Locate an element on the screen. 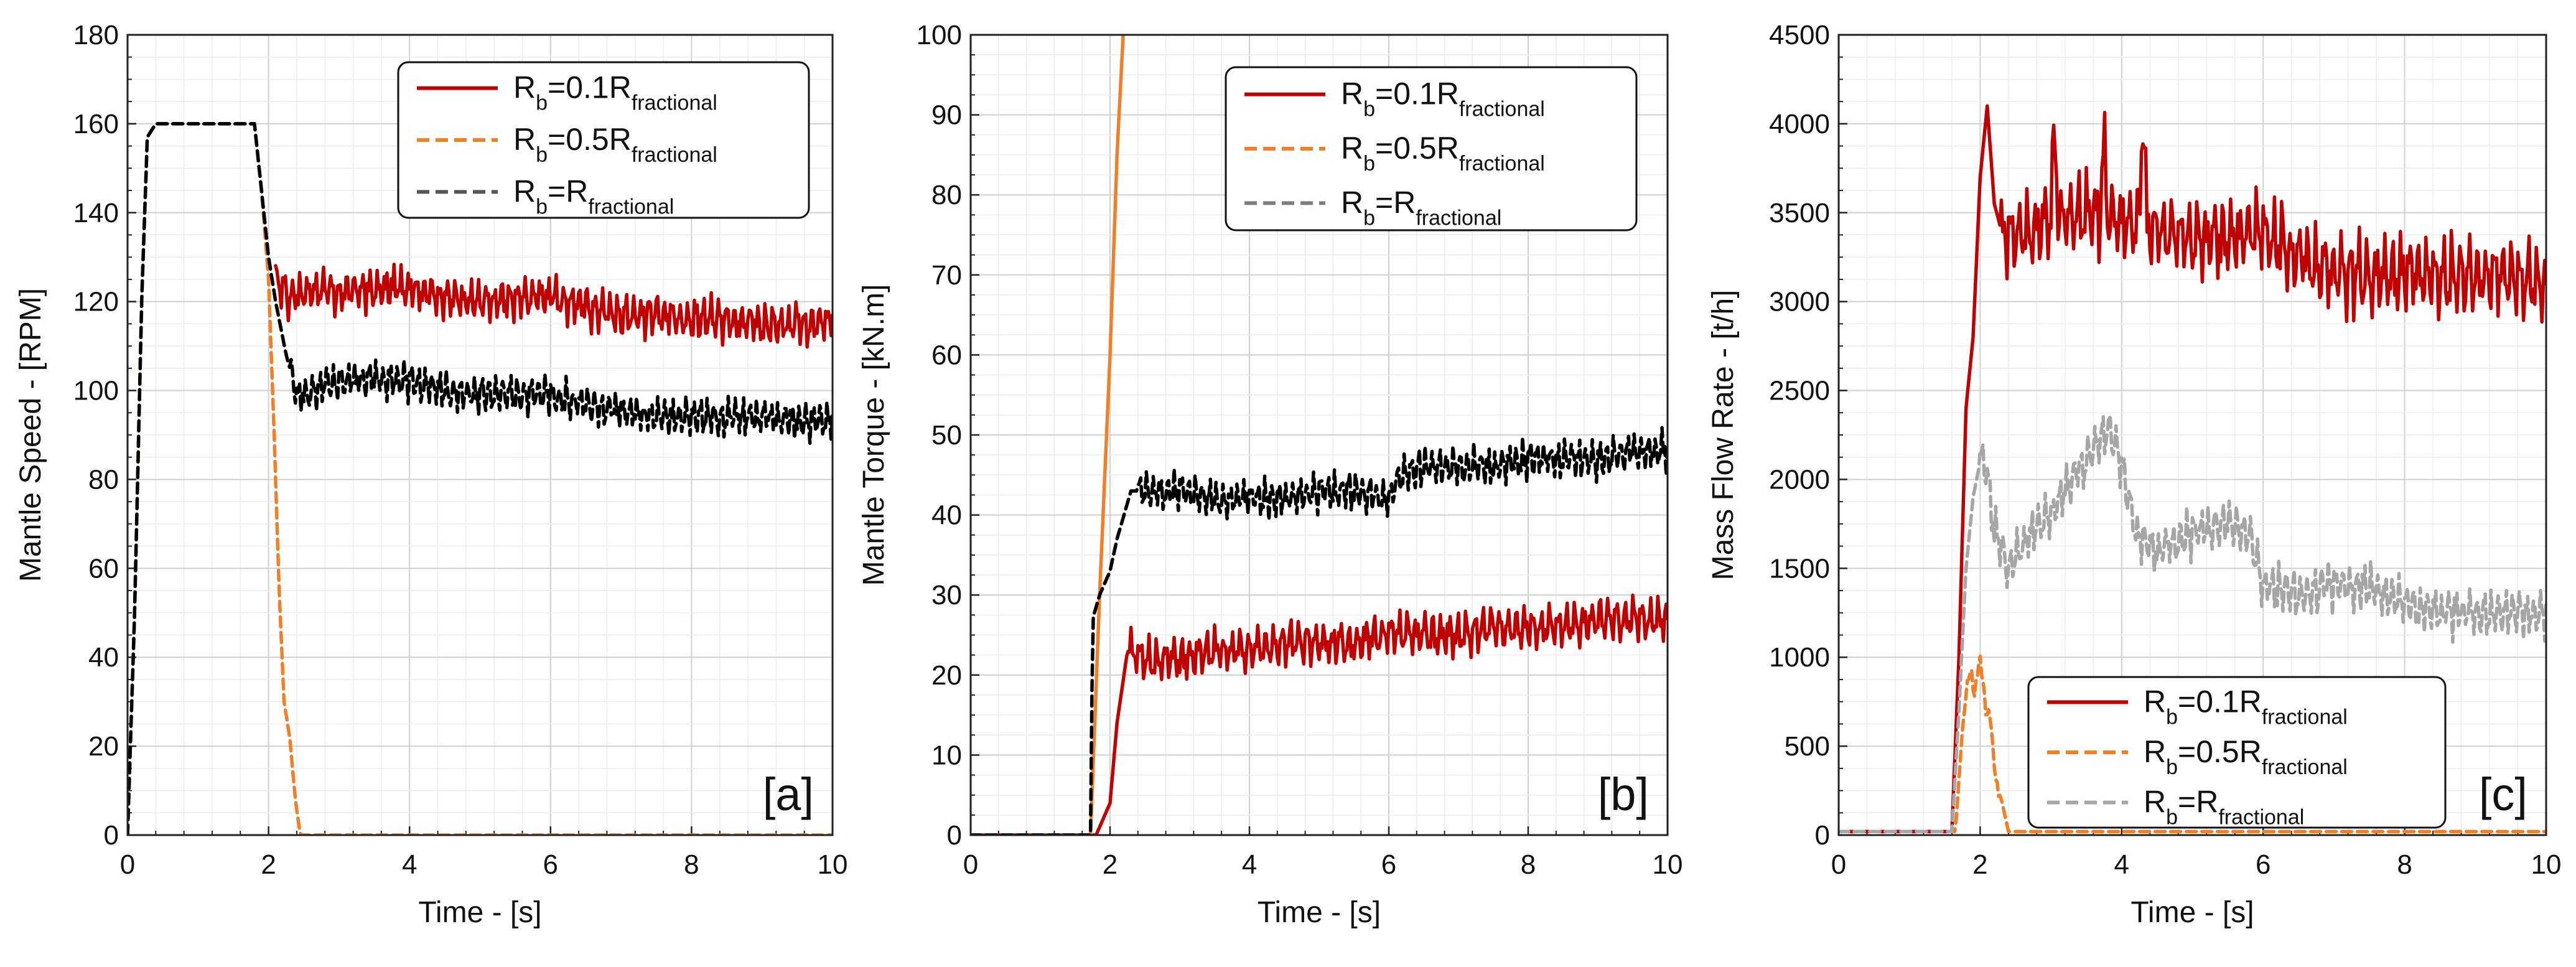 The image size is (2576, 967). y-tick-label: 500 is located at coordinates (1807, 747).